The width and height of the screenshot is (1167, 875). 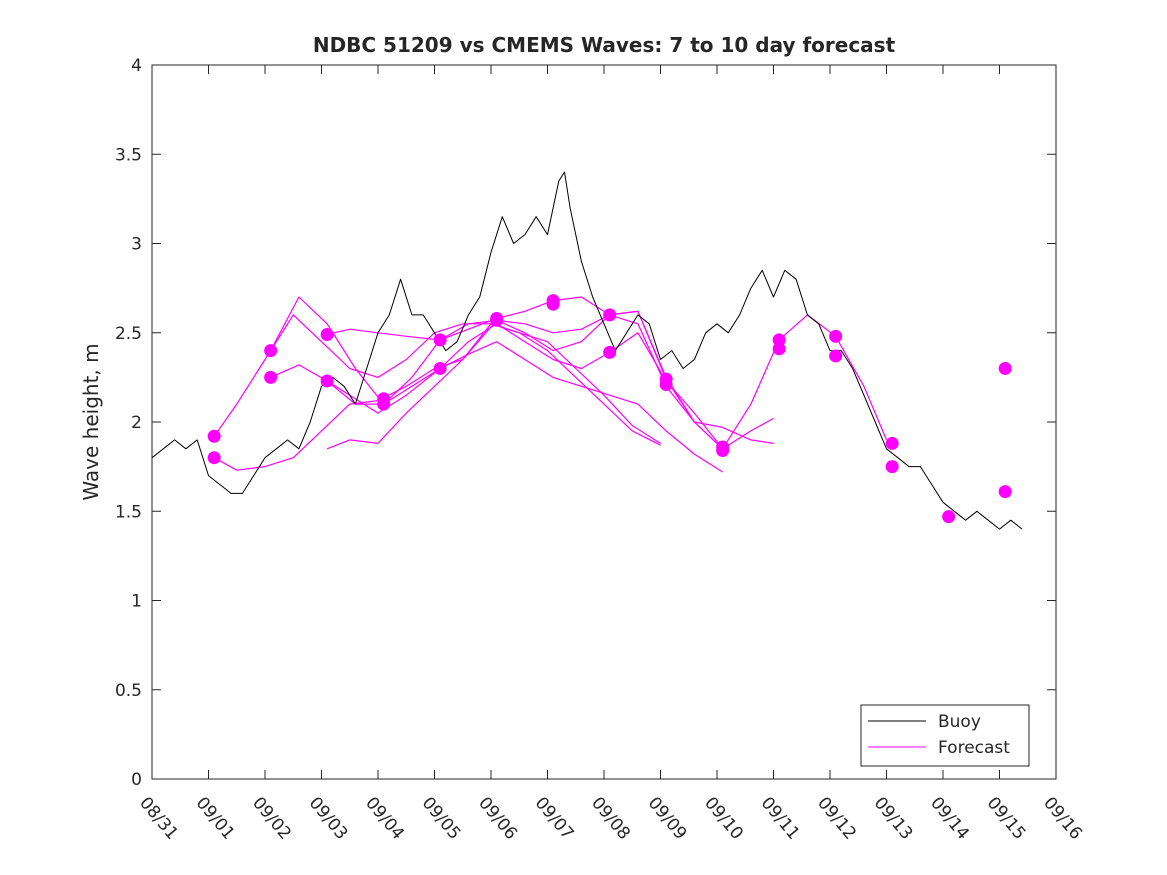 I want to click on y-tick-label: 4, so click(x=136, y=66).